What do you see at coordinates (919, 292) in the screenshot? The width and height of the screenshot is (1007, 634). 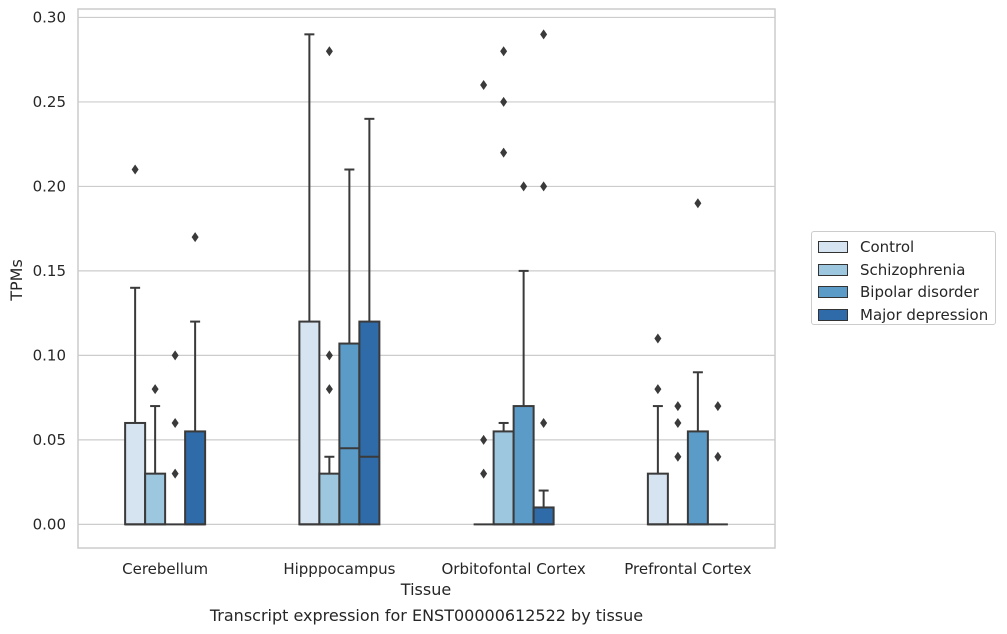 I see `legend-label: Bipolar disorder` at bounding box center [919, 292].